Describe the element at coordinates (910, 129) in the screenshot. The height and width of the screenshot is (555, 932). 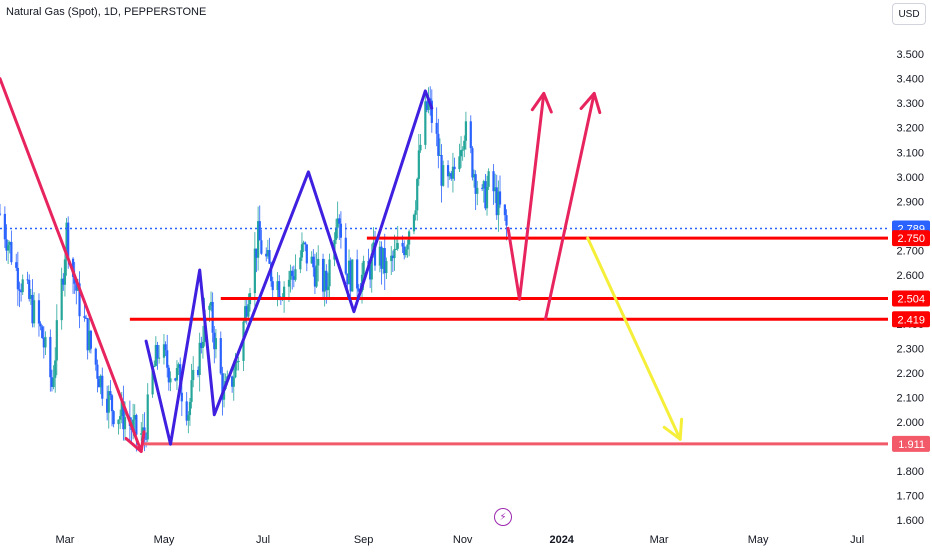
I see `y-tick-label: 3.200` at that location.